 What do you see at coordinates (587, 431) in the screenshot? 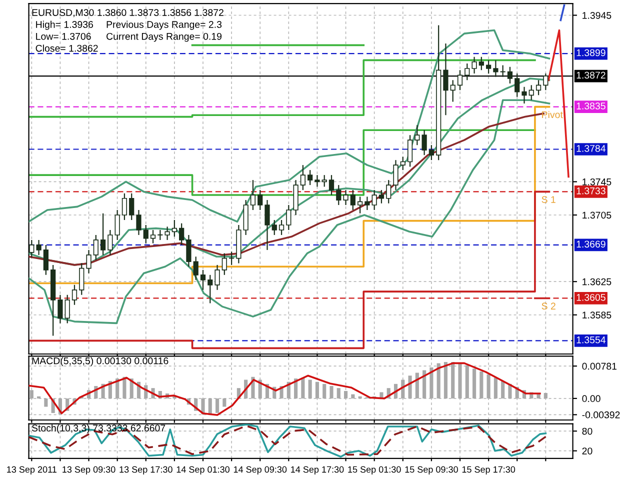
I see `y-tick-label: 80` at bounding box center [587, 431].